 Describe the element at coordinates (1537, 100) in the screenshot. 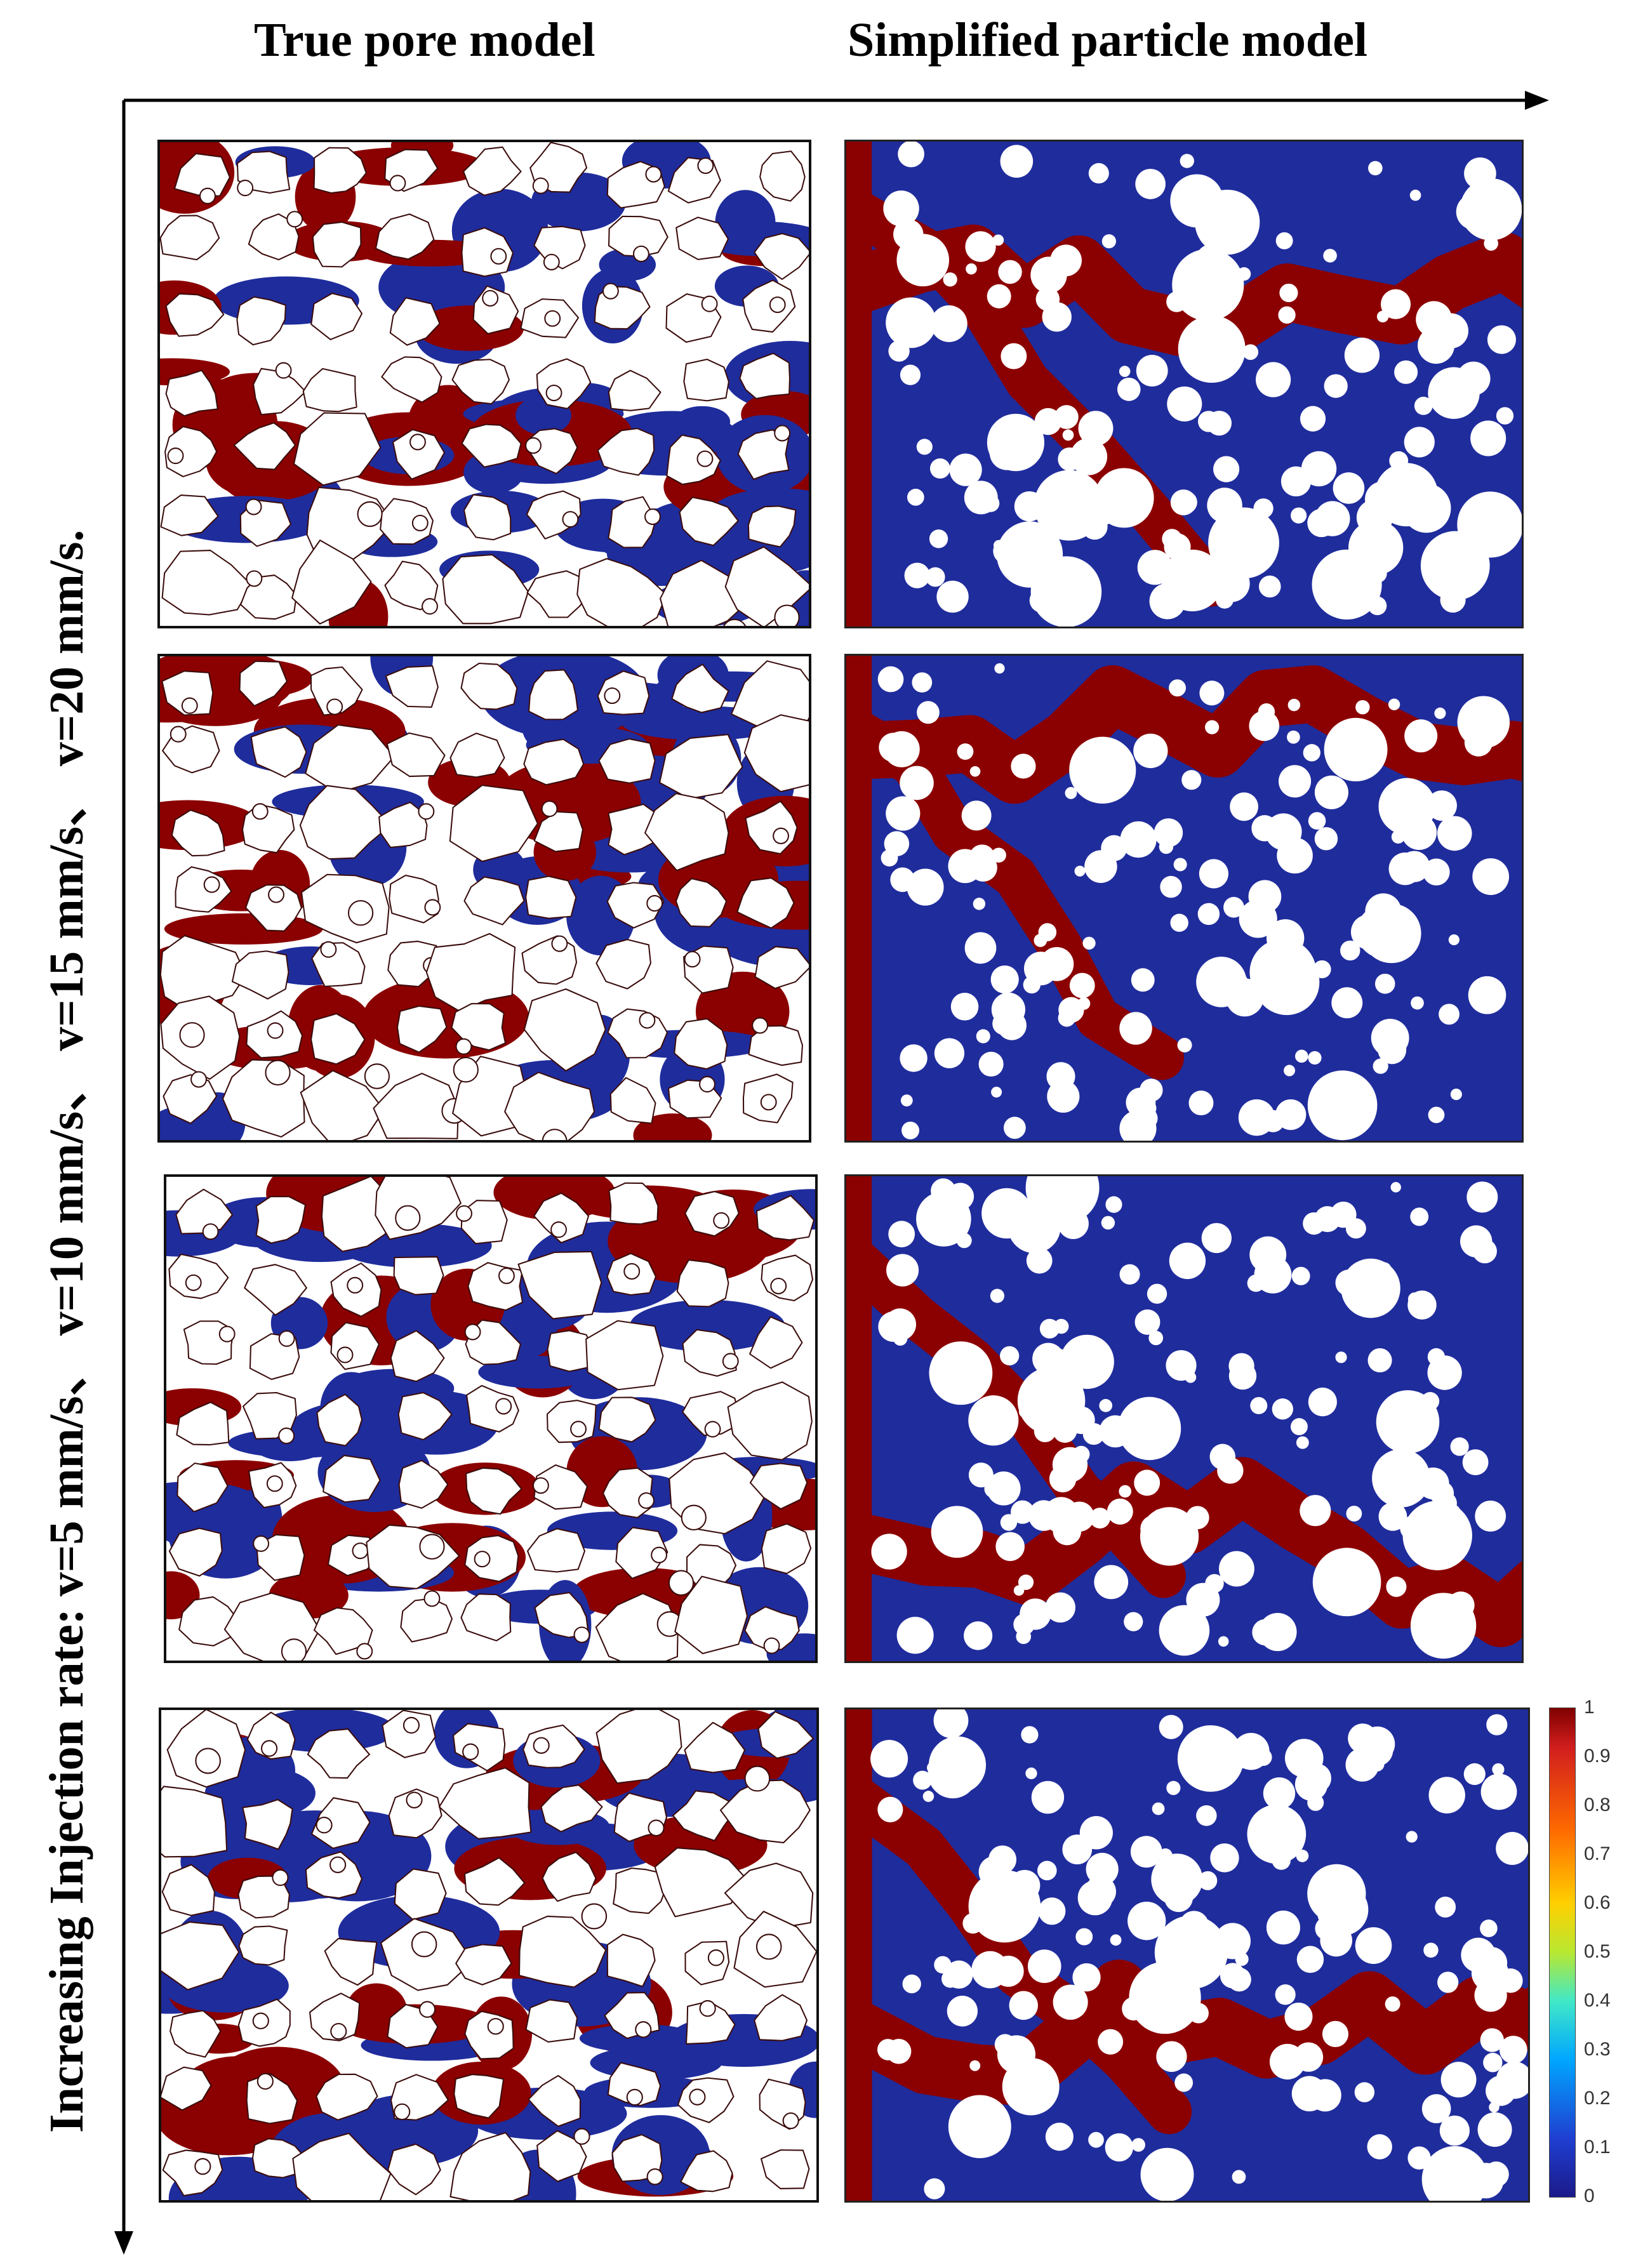

I see `horizontal-arrowhead` at that location.